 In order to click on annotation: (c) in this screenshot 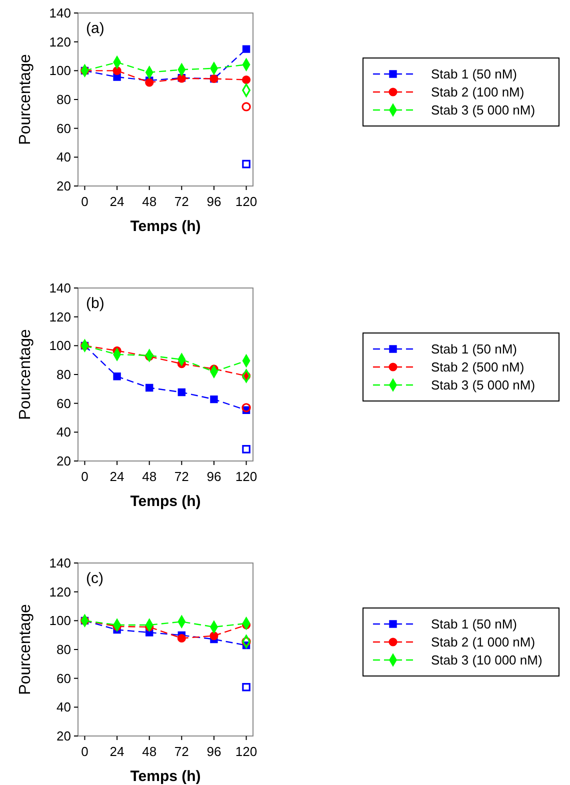, I will do `click(95, 578)`.